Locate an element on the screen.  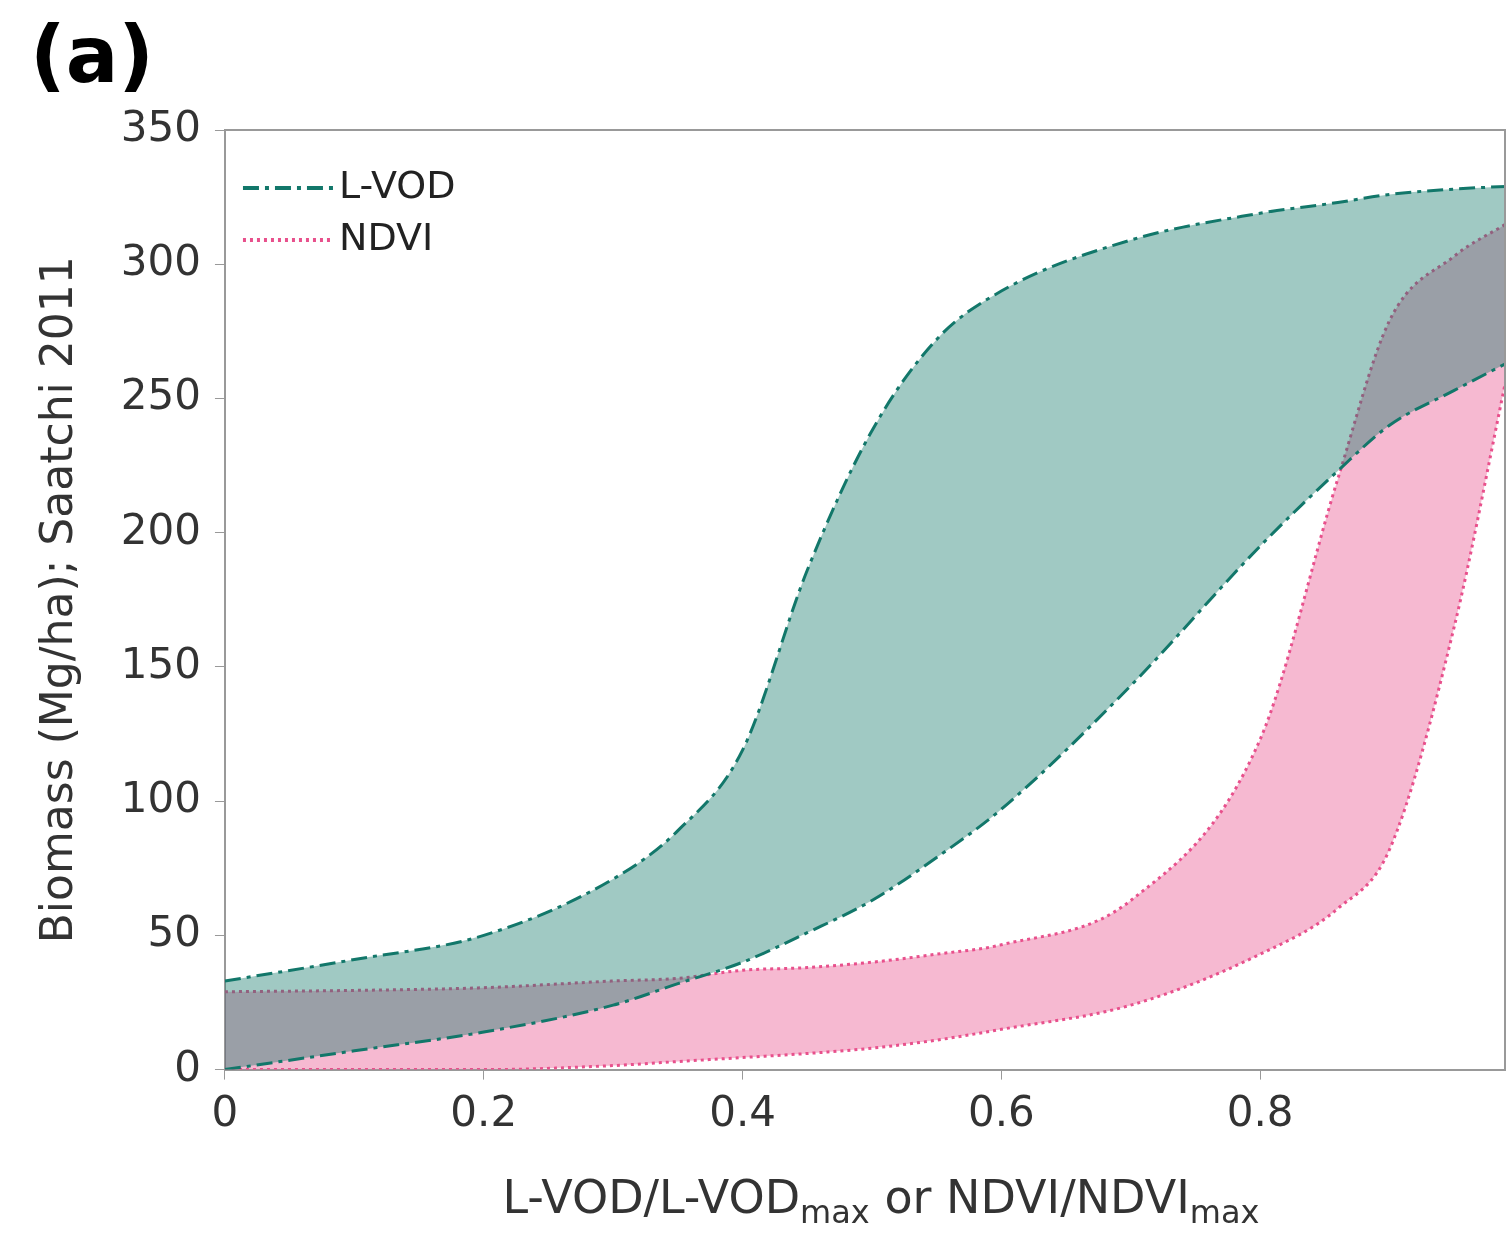
x-tick-label: 0.4 is located at coordinates (742, 1111).